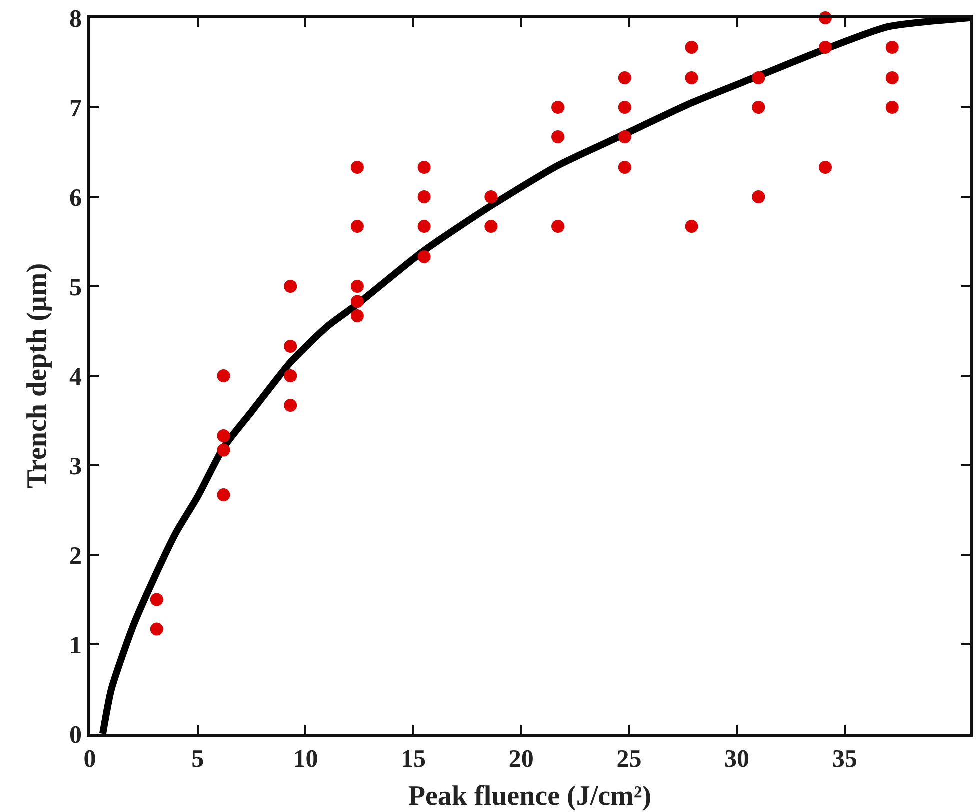 This screenshot has height=812, width=977. What do you see at coordinates (76, 556) in the screenshot?
I see `y-tick-label: 2` at bounding box center [76, 556].